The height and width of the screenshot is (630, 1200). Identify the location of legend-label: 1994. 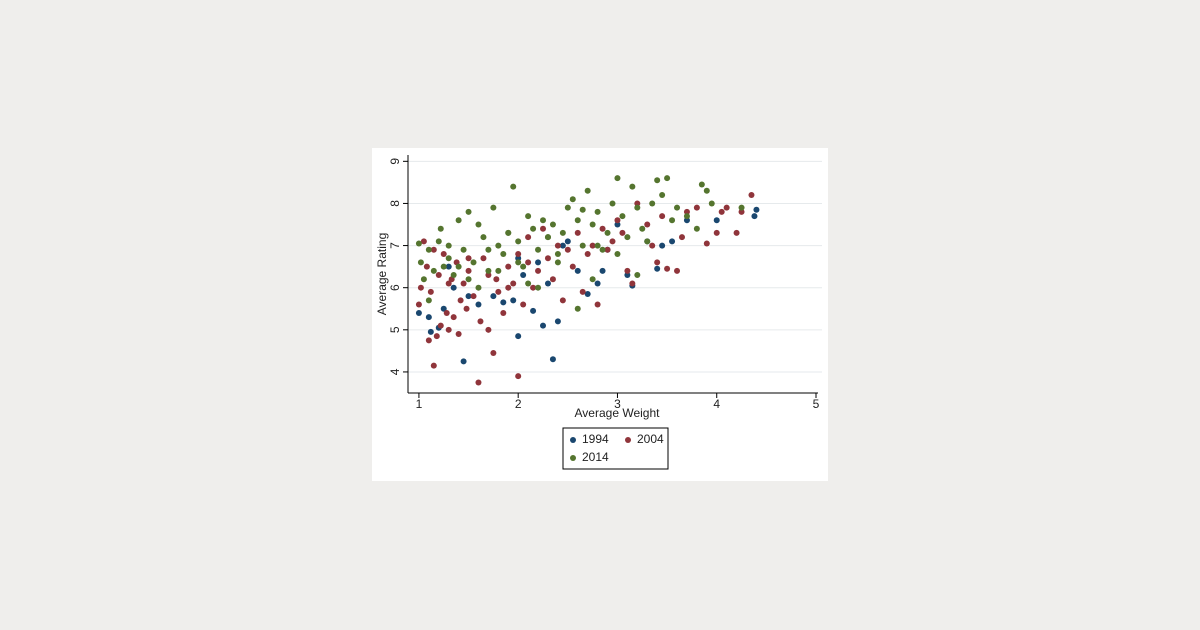
(595, 439).